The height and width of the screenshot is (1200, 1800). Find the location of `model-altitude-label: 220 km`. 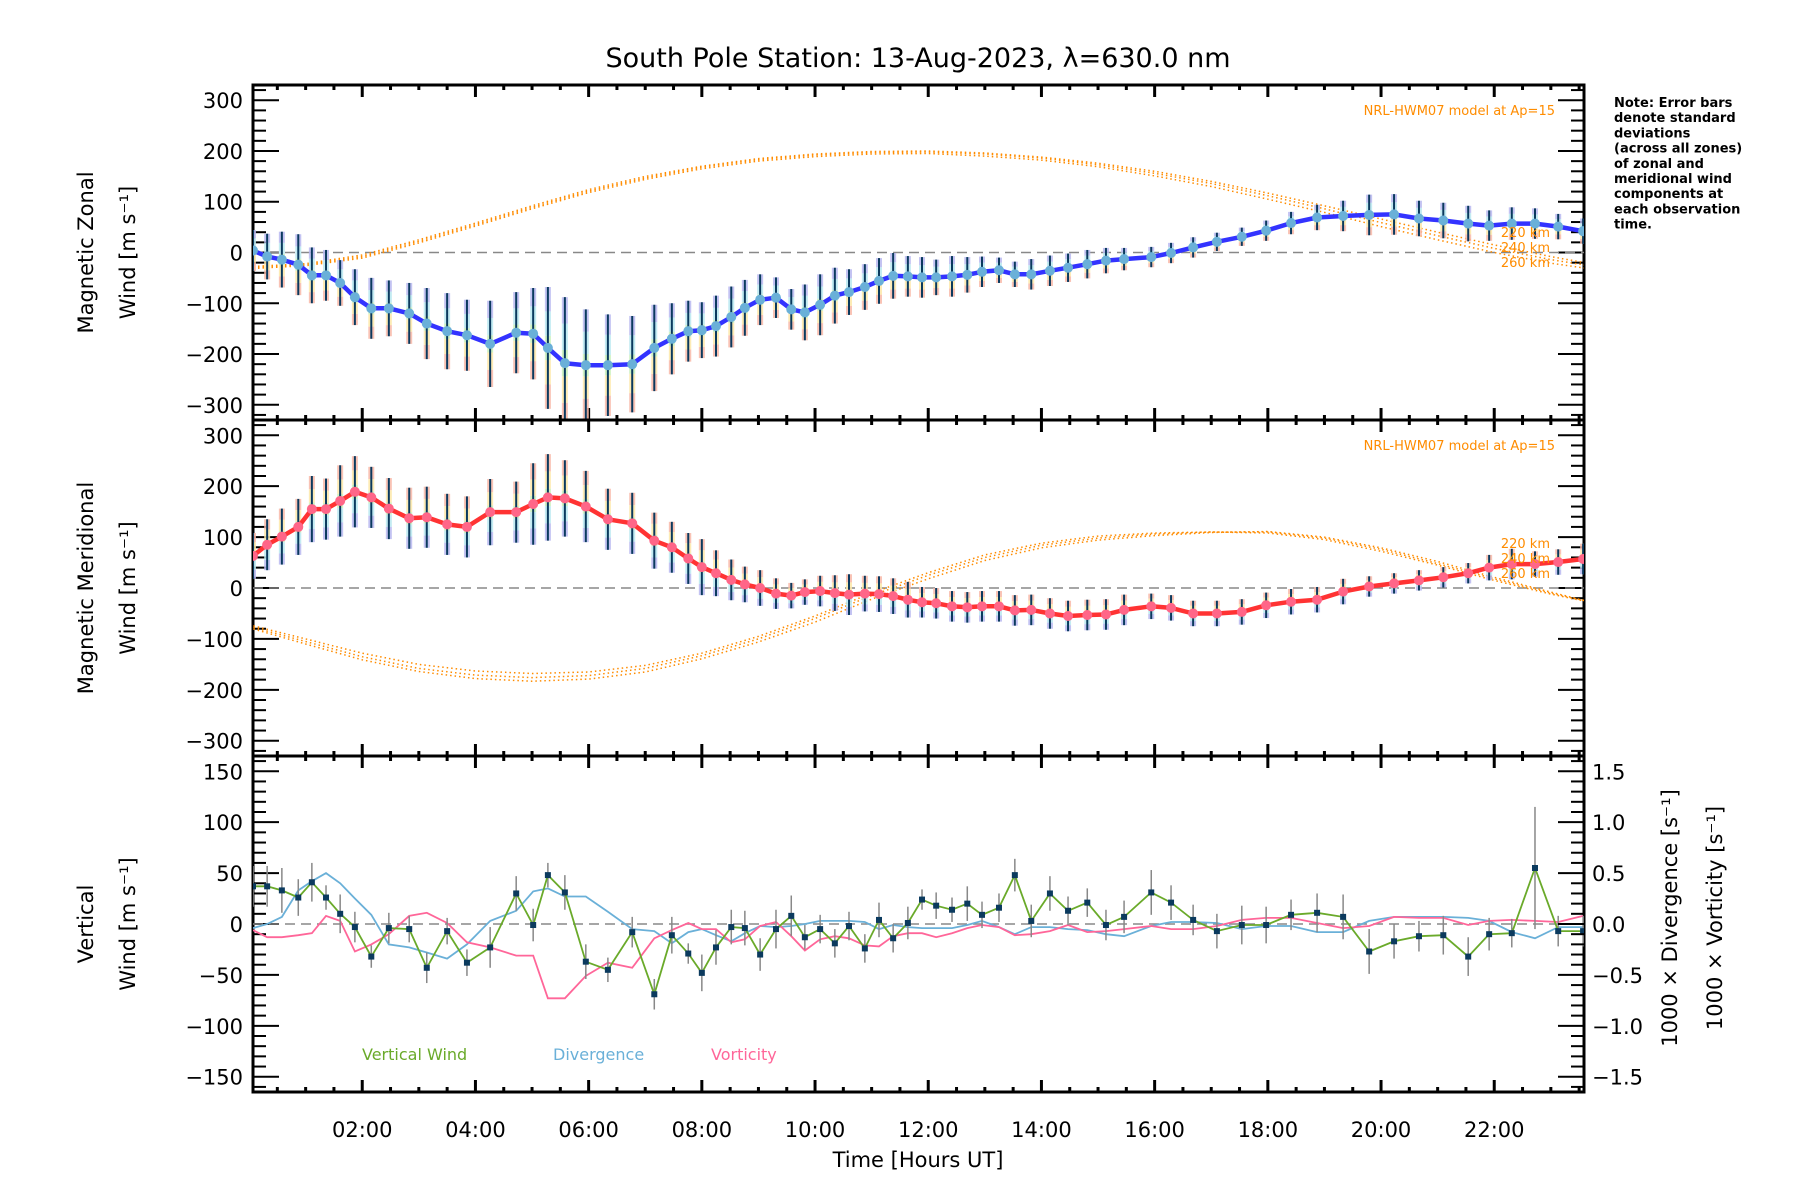

model-altitude-label: 220 km is located at coordinates (1525, 233).